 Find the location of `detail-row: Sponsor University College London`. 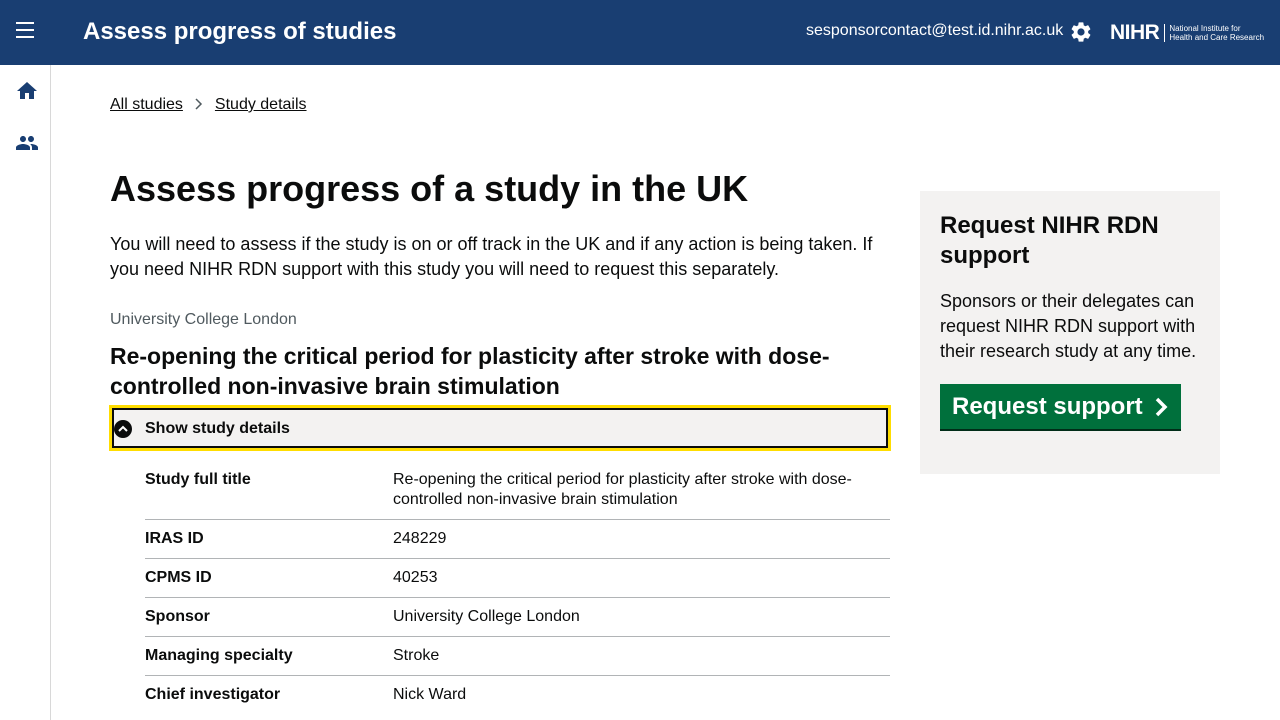

detail-row: Sponsor University College London is located at coordinates (517, 617).